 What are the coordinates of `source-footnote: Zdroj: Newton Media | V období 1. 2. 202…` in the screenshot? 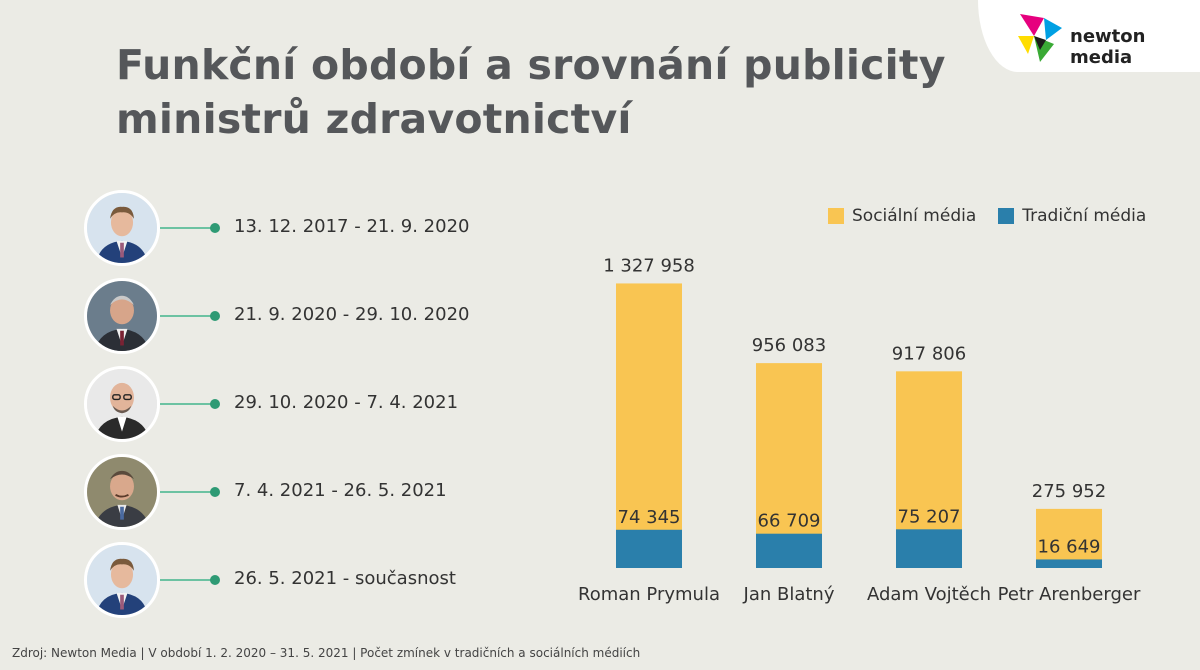 It's located at (326, 653).